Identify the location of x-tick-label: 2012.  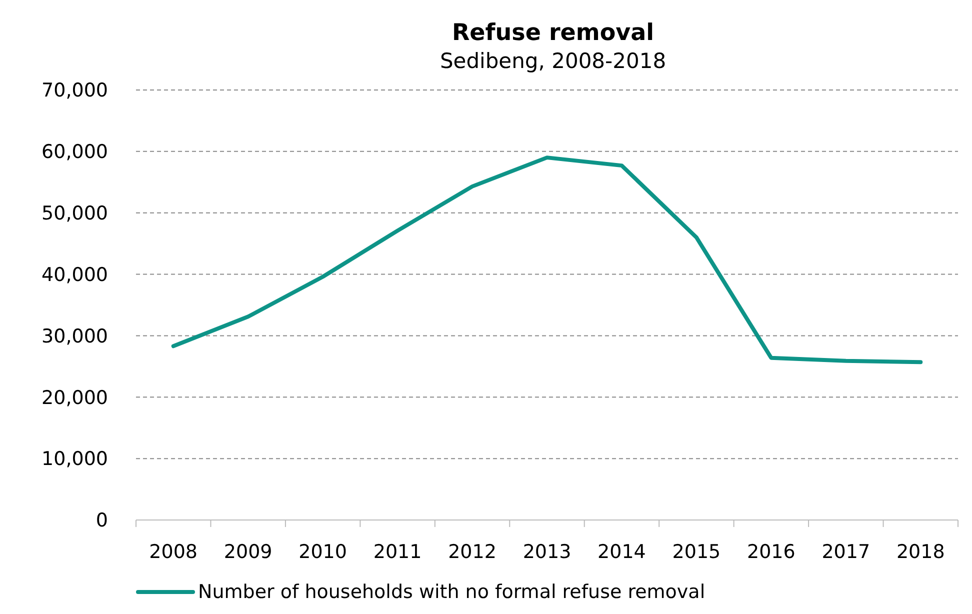
(472, 552).